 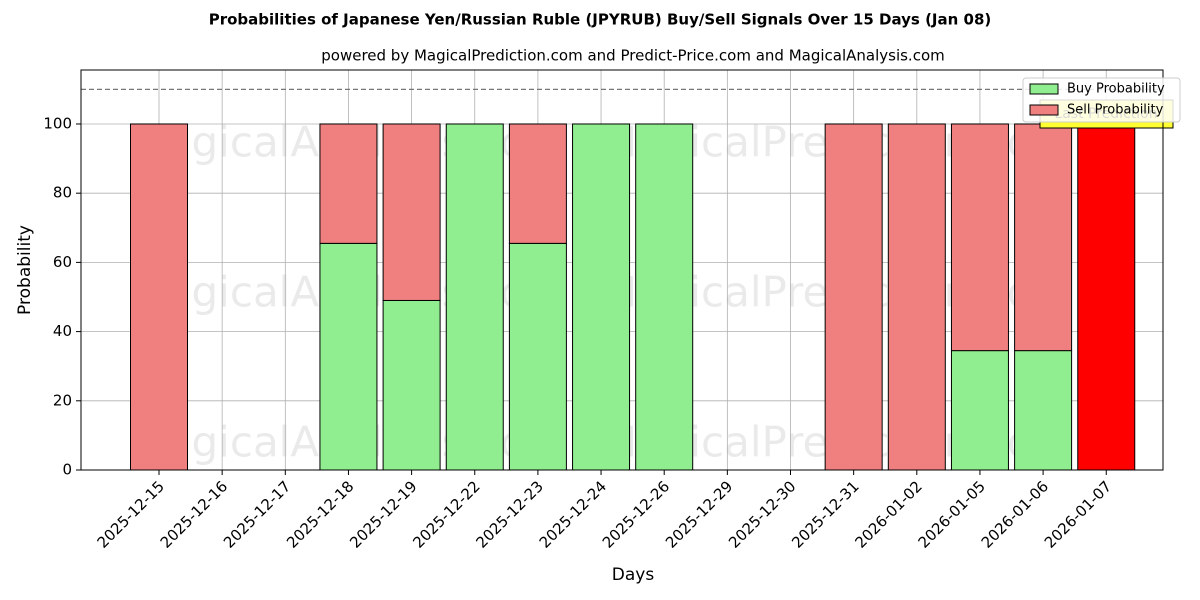 I want to click on x-tick-label: 2026-01-07, so click(x=1078, y=514).